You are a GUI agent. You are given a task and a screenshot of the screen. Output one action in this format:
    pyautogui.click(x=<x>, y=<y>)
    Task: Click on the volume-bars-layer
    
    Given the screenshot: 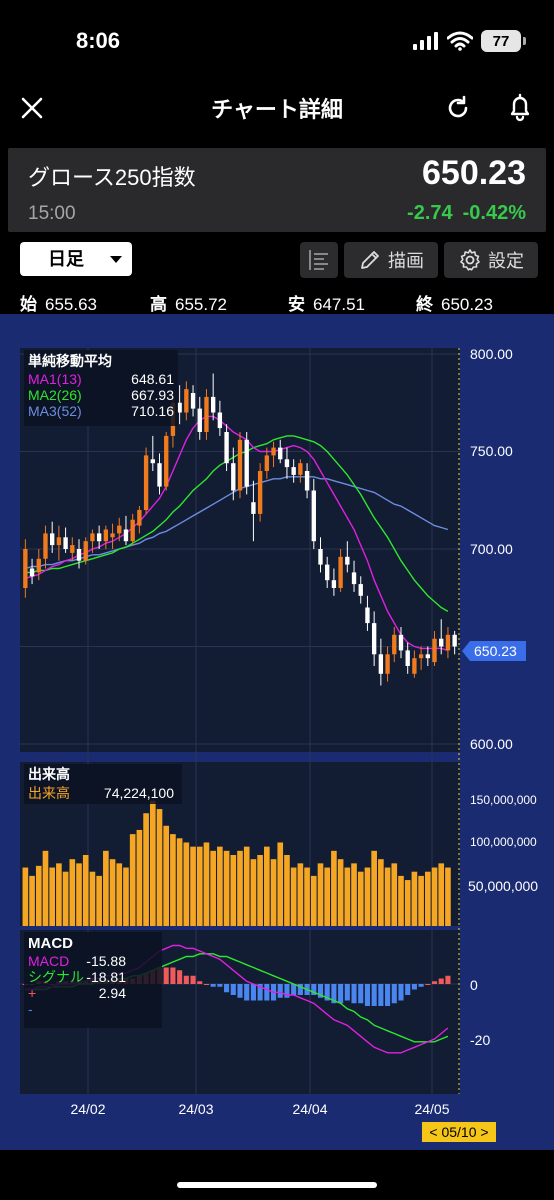 What is the action you would take?
    pyautogui.click(x=236, y=863)
    